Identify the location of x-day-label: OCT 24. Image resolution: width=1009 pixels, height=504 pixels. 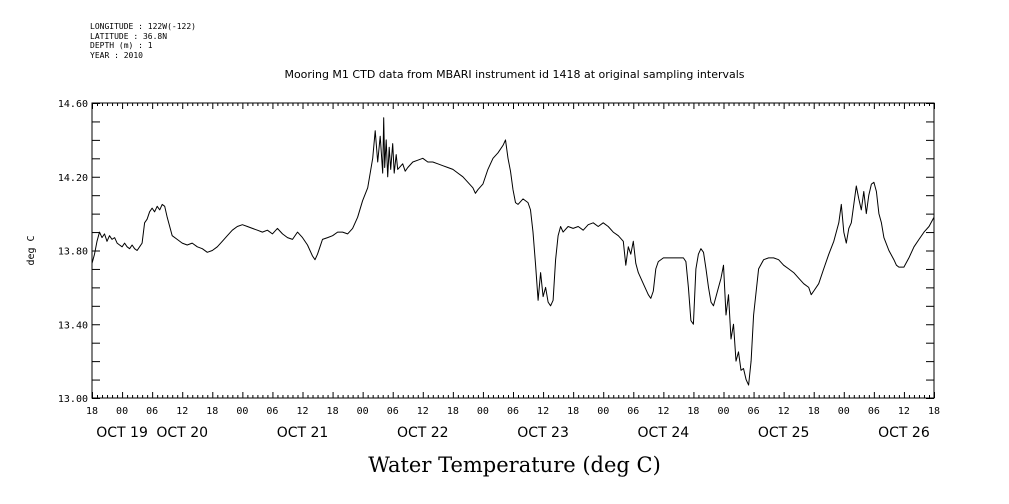
(664, 433).